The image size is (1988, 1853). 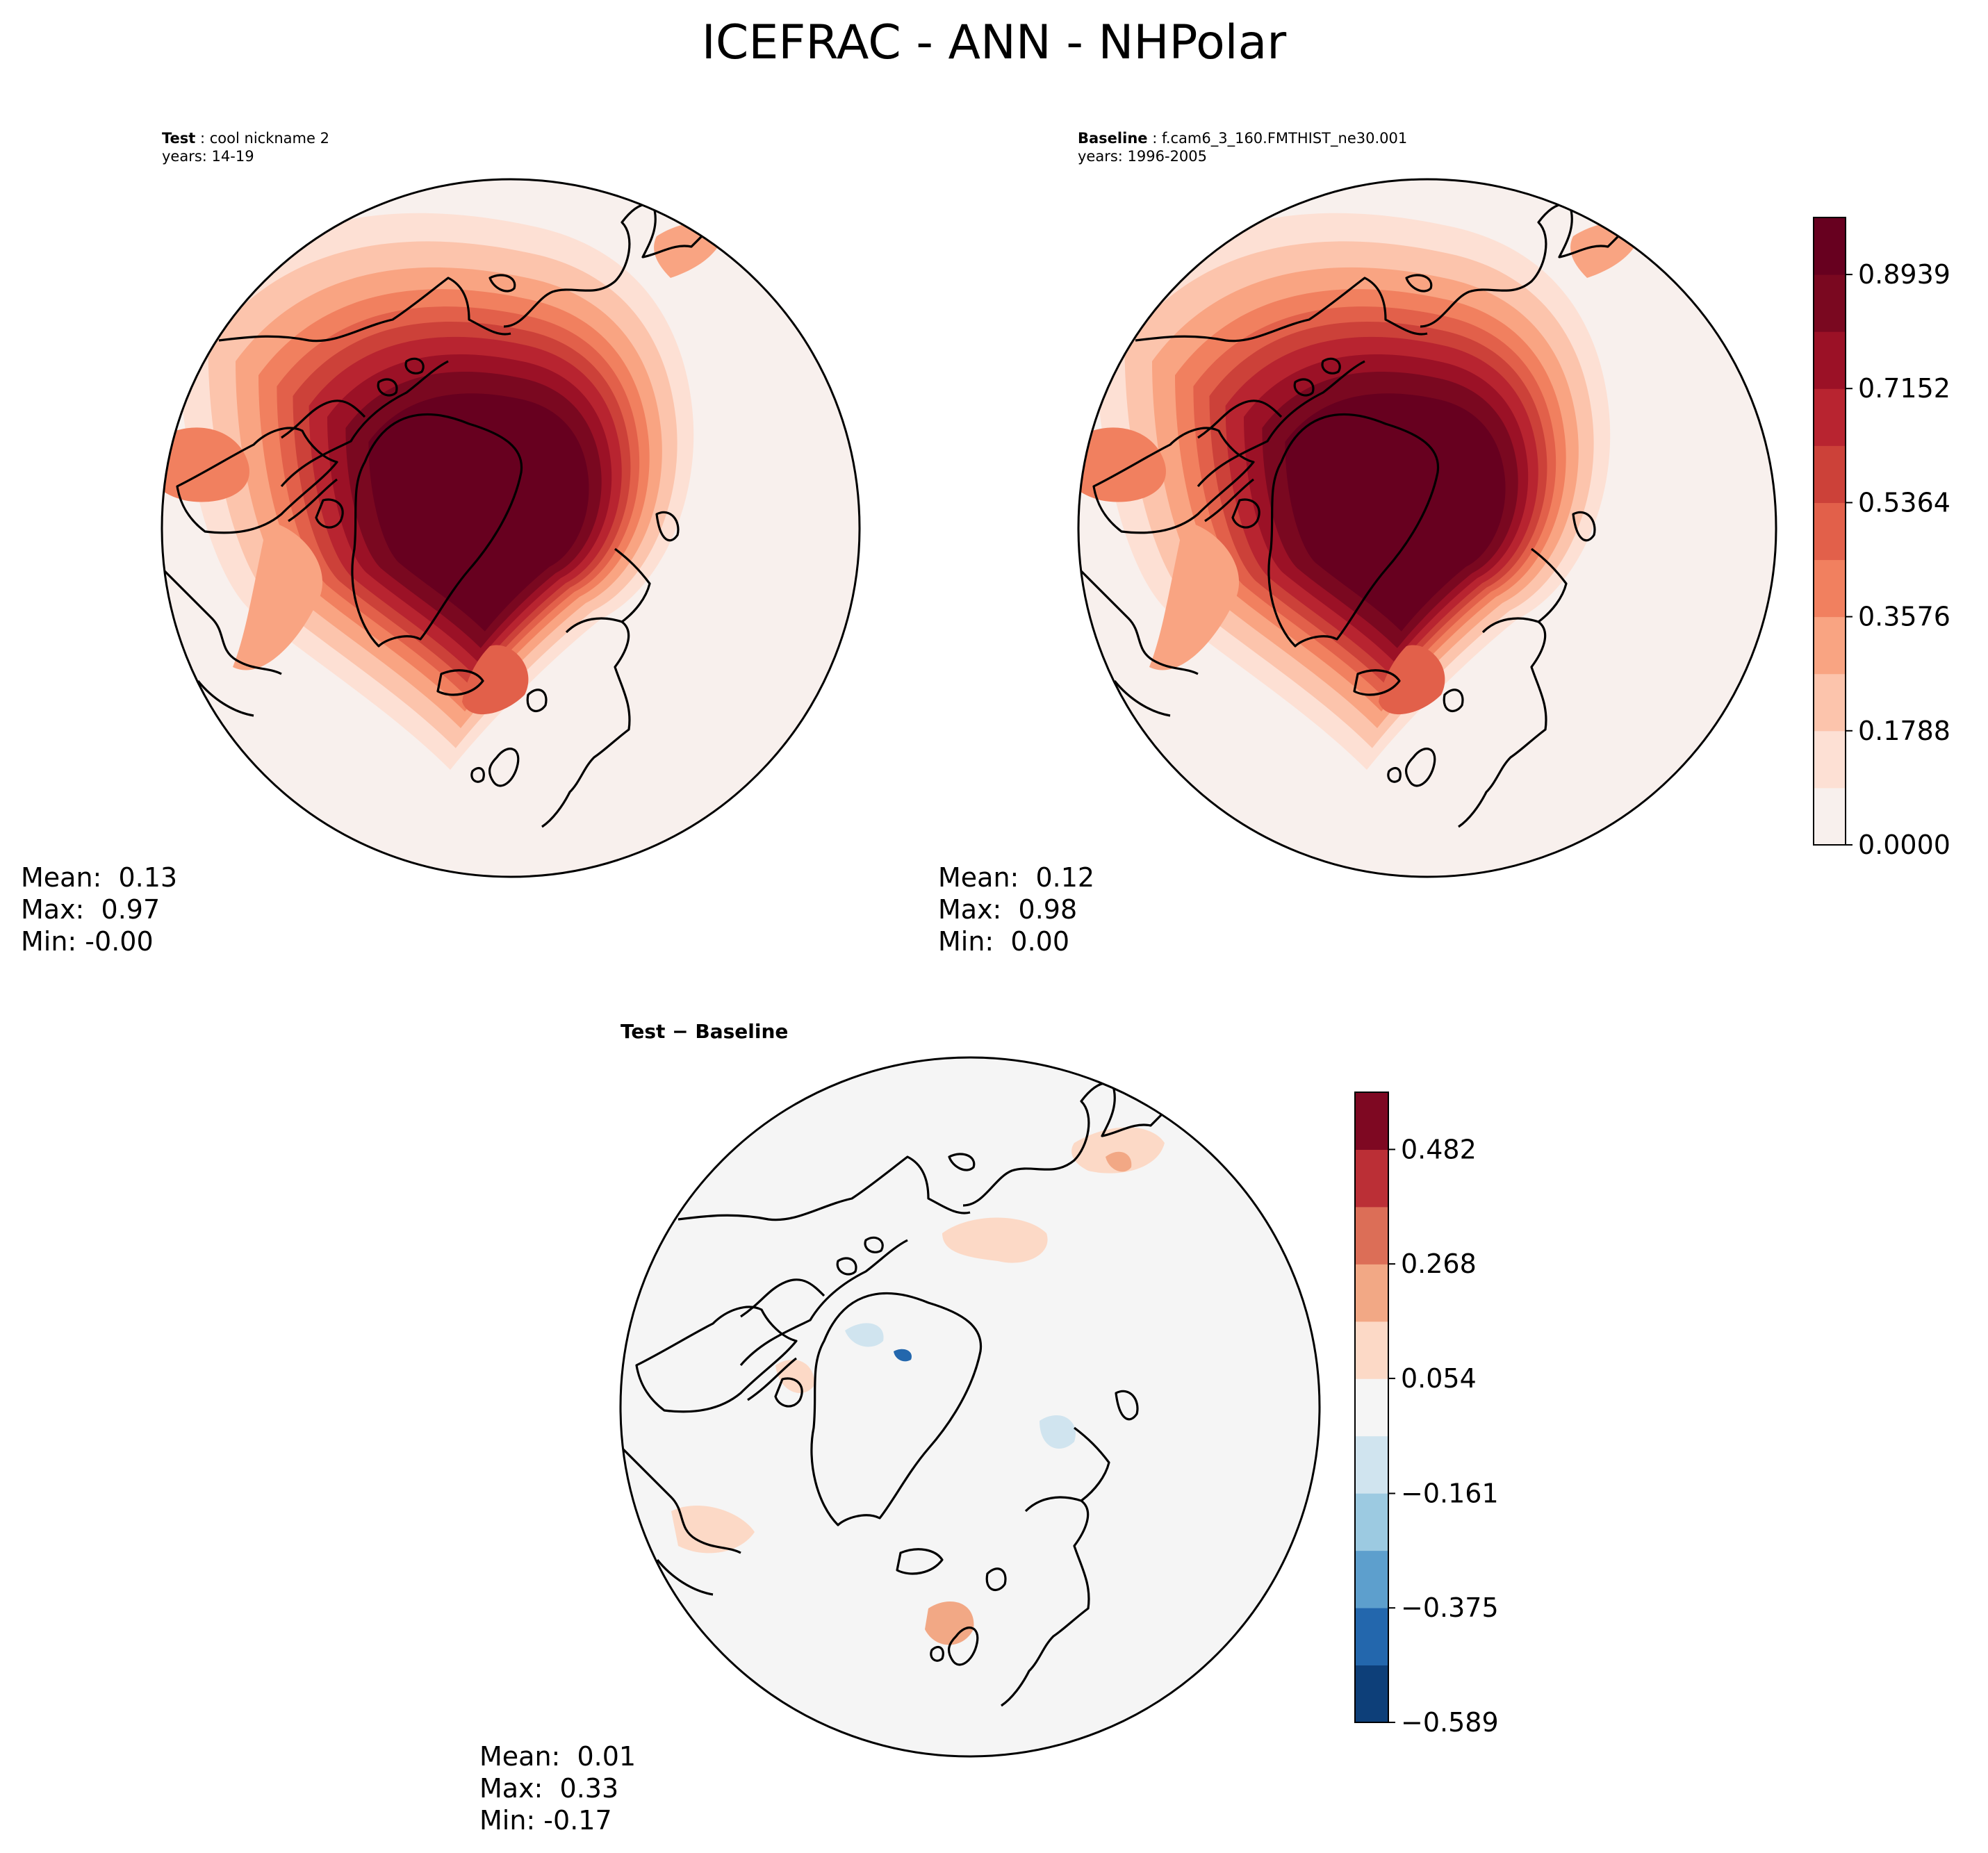 I want to click on baseline-case-name: f.cam6_3_160.FMTHIST_ne30.001, so click(x=1284, y=138).